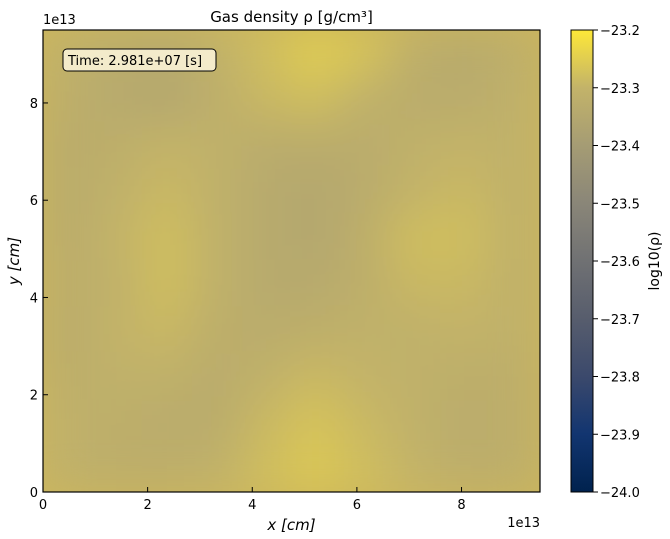 This screenshot has height=539, width=670. Describe the element at coordinates (290, 525) in the screenshot. I see `x-axis-label: x [cm]` at that location.